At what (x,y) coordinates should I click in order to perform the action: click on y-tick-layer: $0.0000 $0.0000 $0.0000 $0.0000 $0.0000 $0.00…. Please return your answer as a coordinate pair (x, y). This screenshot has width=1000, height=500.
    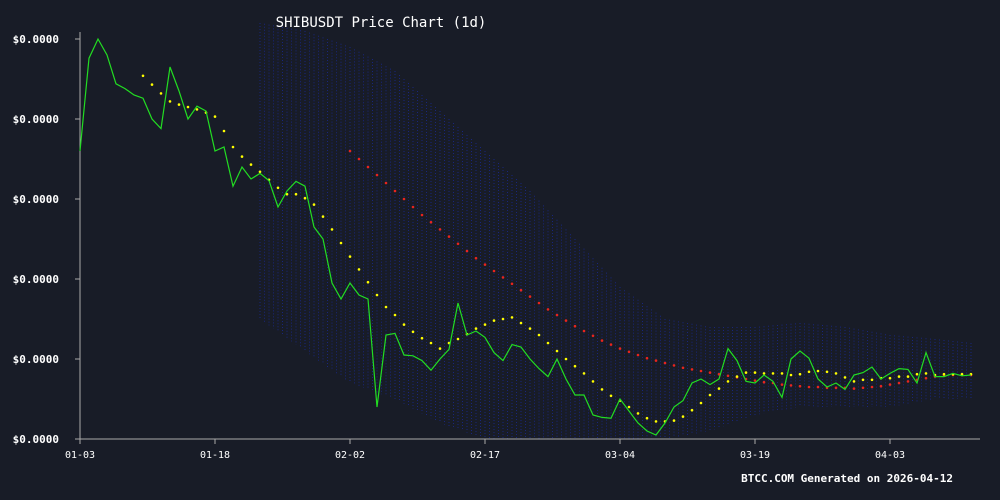
    Looking at the image, I should click on (46, 239).